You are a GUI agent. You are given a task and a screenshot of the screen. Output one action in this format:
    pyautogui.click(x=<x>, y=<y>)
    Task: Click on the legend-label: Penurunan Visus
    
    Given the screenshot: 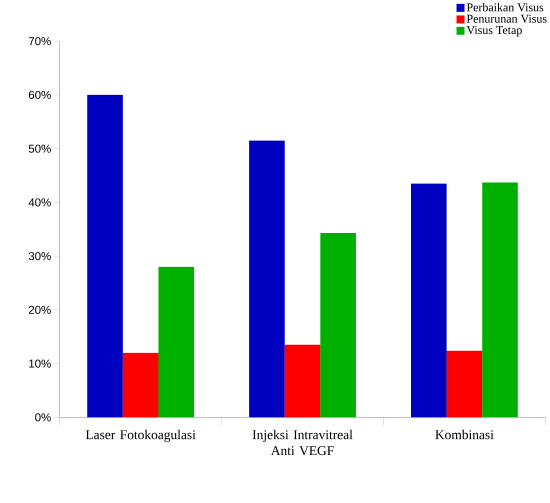 What is the action you would take?
    pyautogui.click(x=506, y=18)
    